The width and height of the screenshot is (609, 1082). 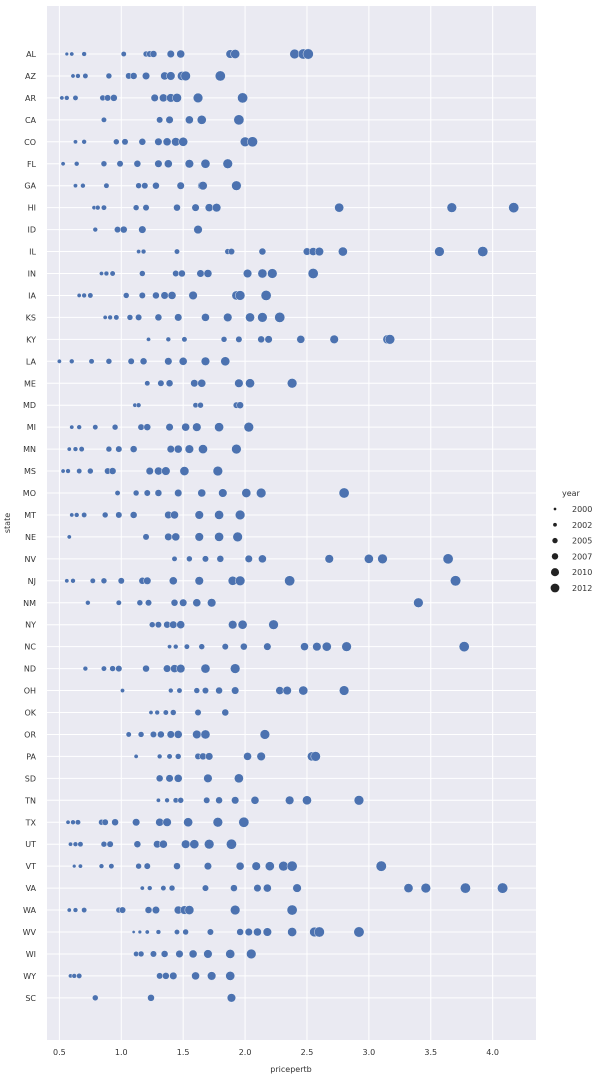 What do you see at coordinates (290, 1069) in the screenshot?
I see `x-axis-title: pricepertb` at bounding box center [290, 1069].